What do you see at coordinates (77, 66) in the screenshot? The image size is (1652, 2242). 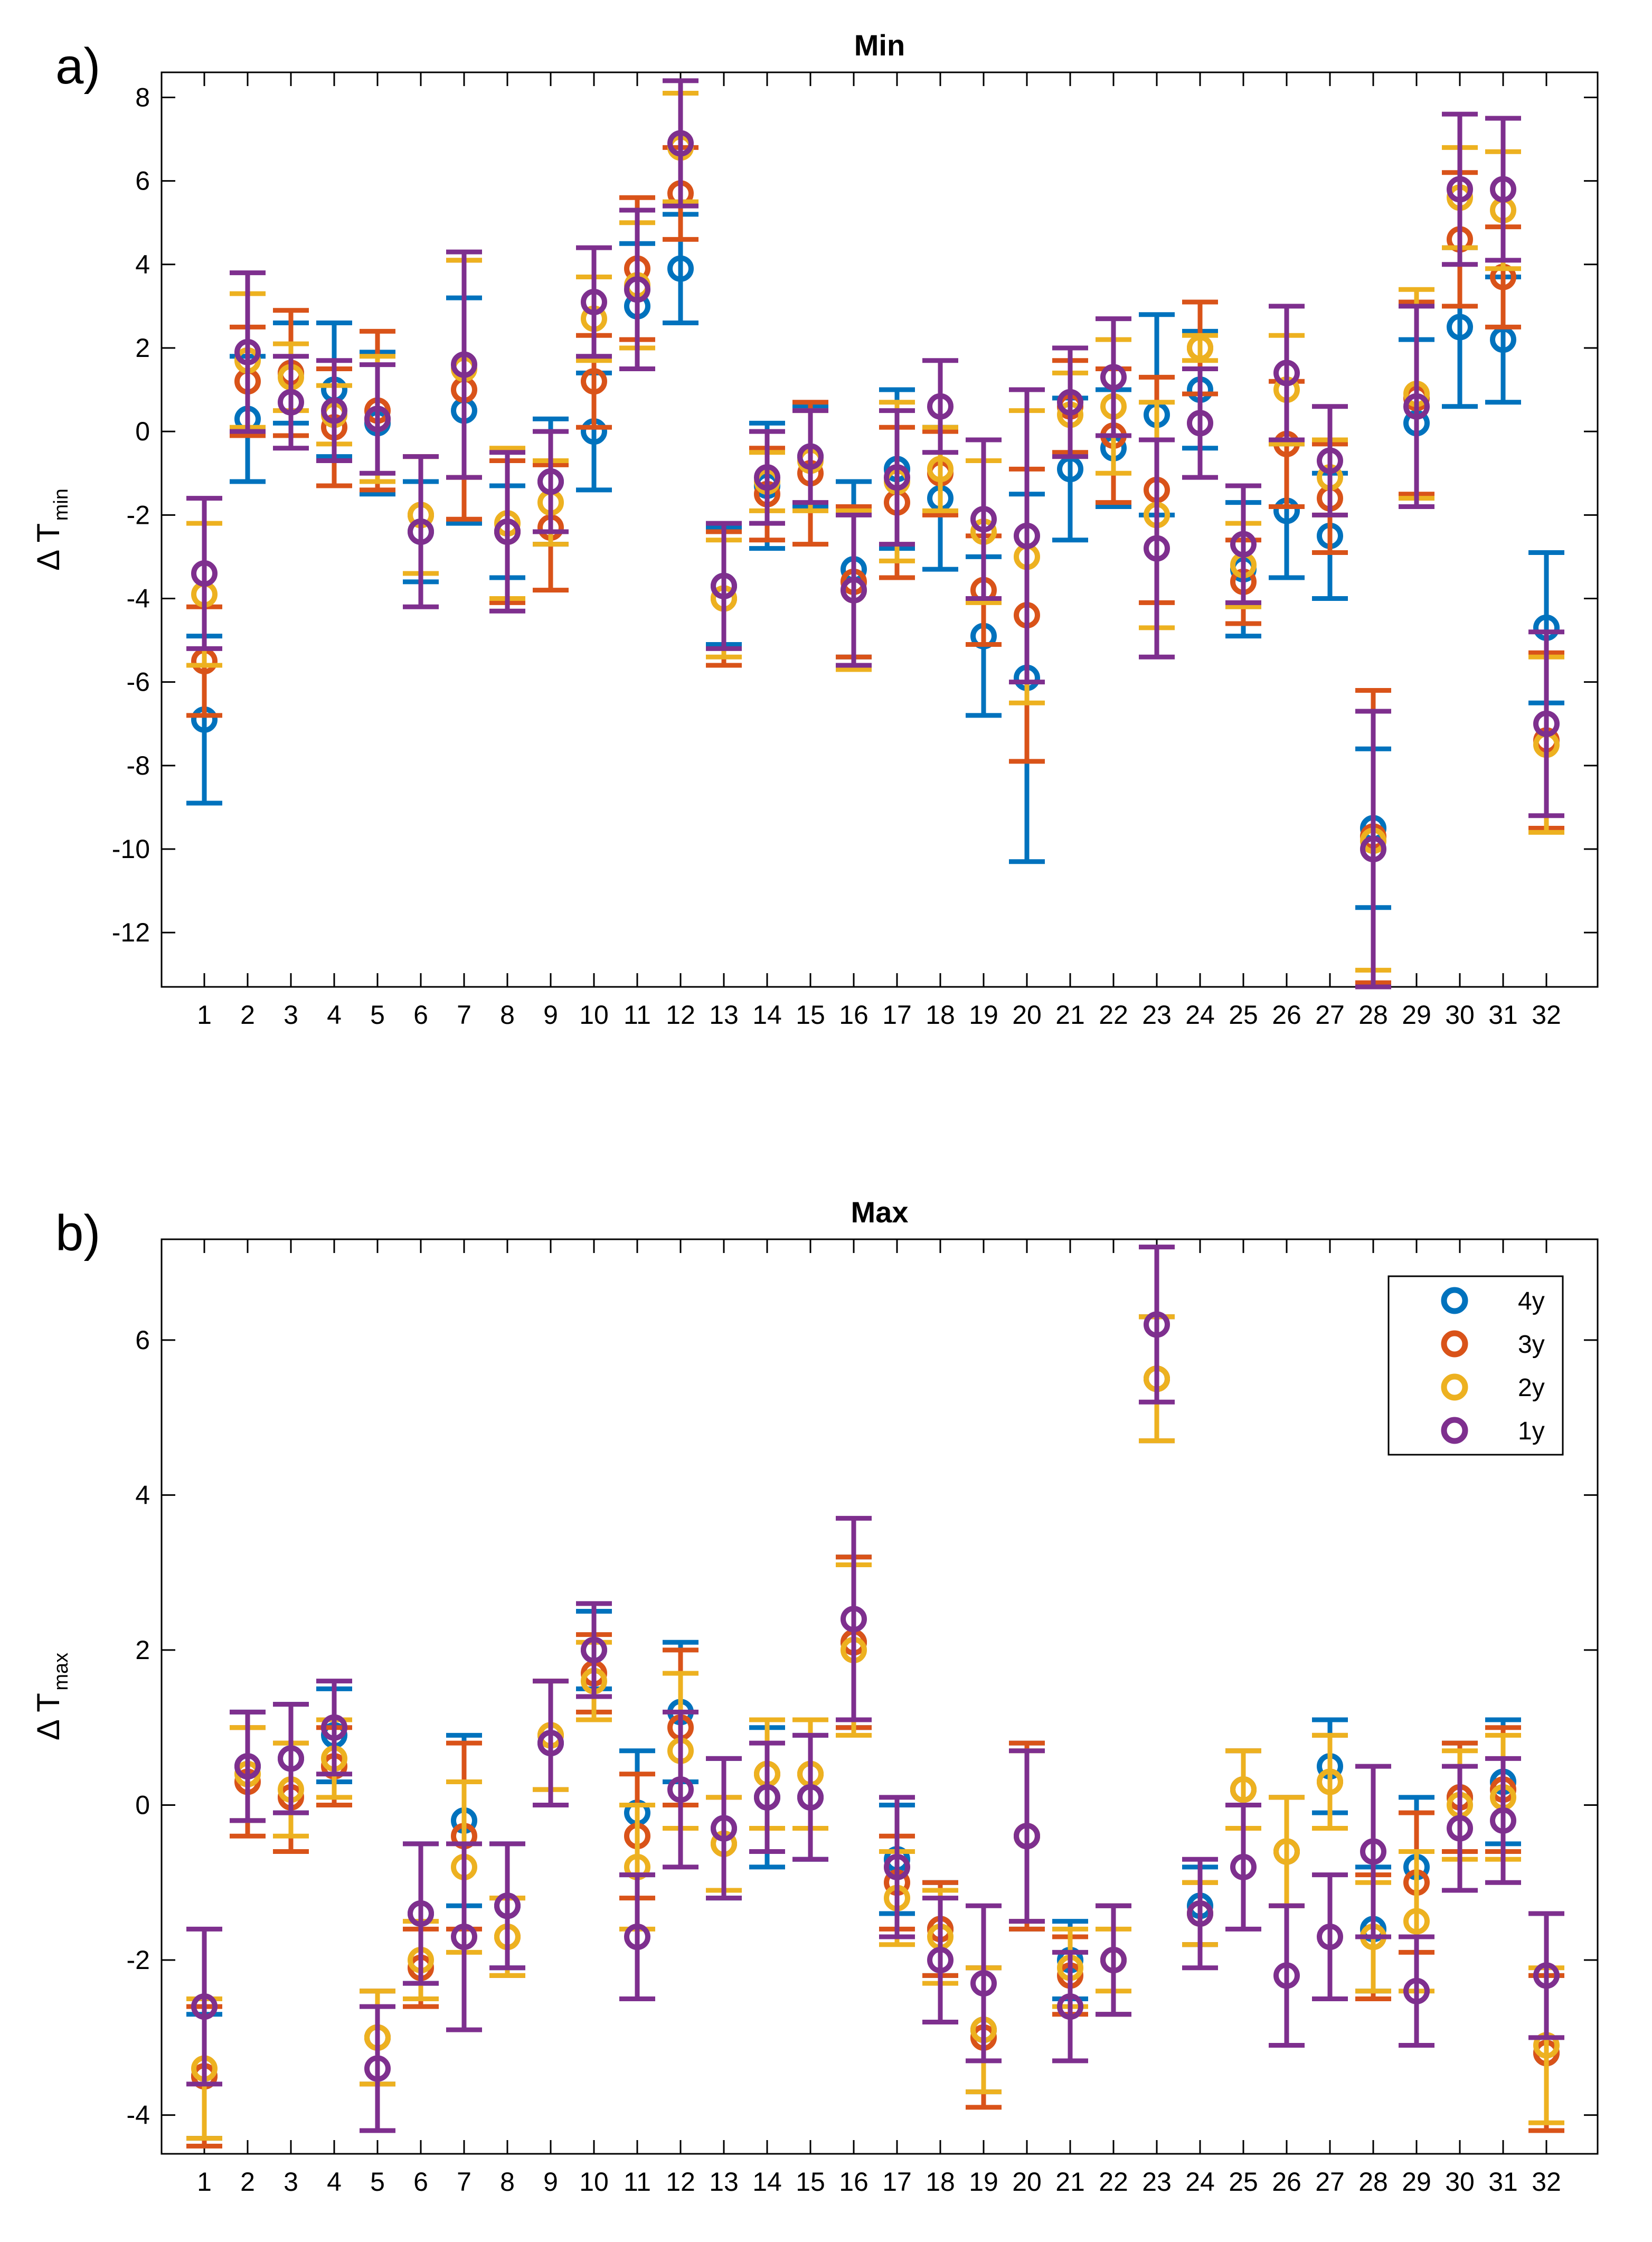 I see `panel-a-label: a)` at bounding box center [77, 66].